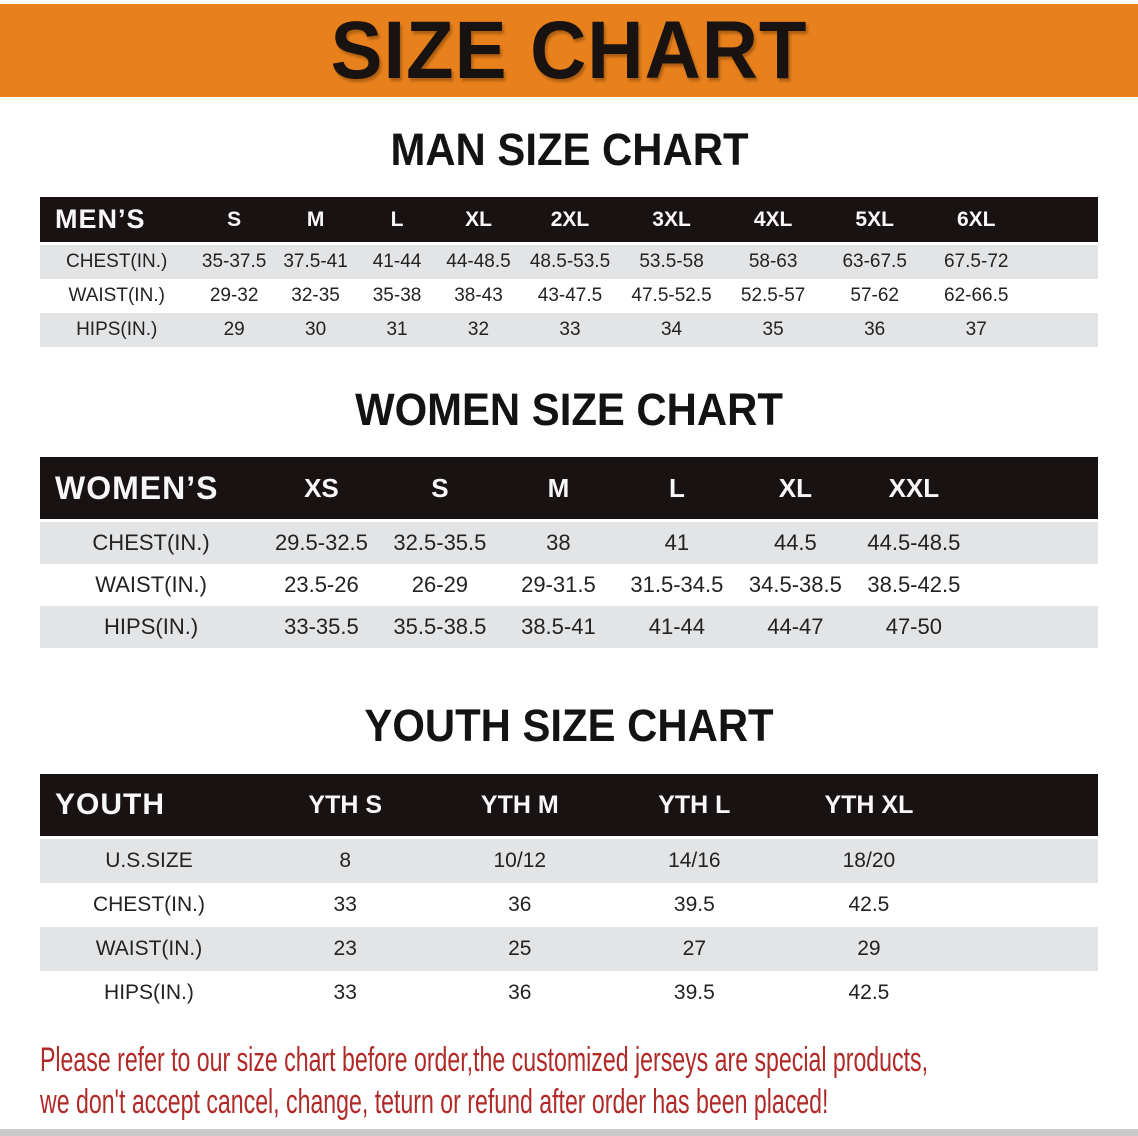 This screenshot has width=1138, height=1136. Describe the element at coordinates (321, 585) in the screenshot. I see `size-cell: 23.5-26` at that location.